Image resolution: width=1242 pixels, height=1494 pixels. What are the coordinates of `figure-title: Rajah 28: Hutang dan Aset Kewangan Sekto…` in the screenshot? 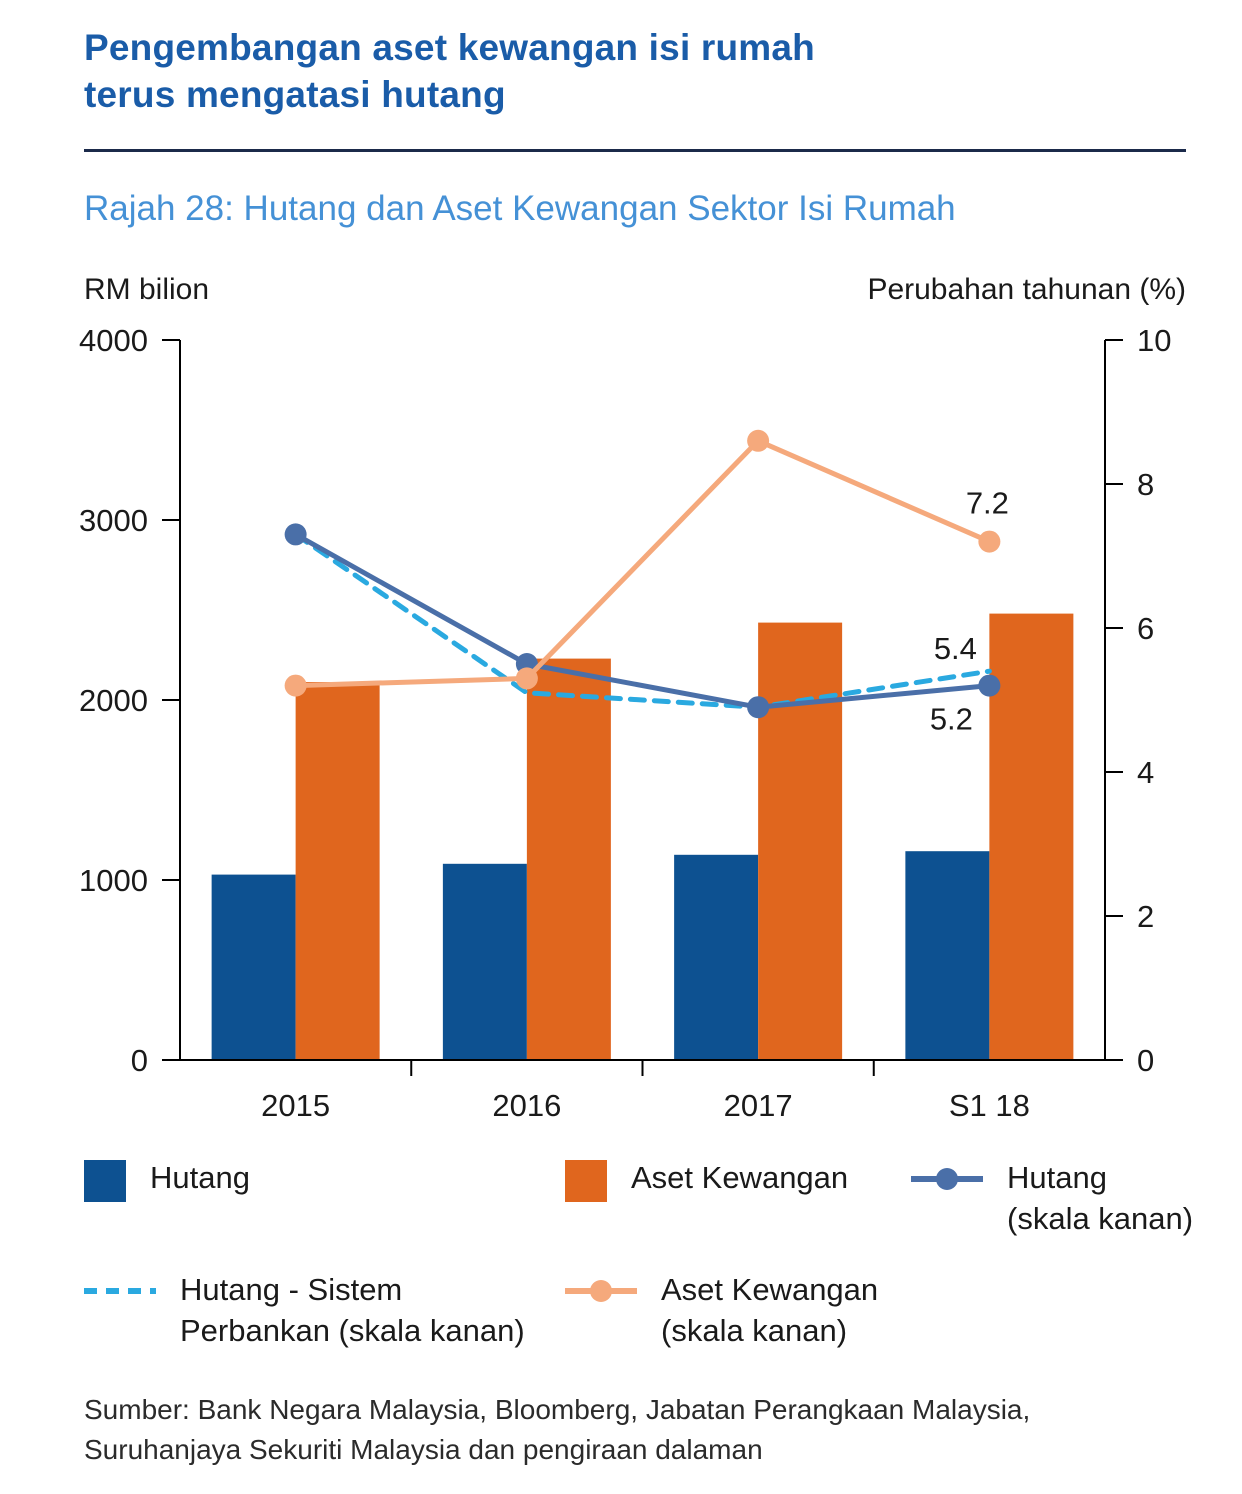 It's located at (520, 208).